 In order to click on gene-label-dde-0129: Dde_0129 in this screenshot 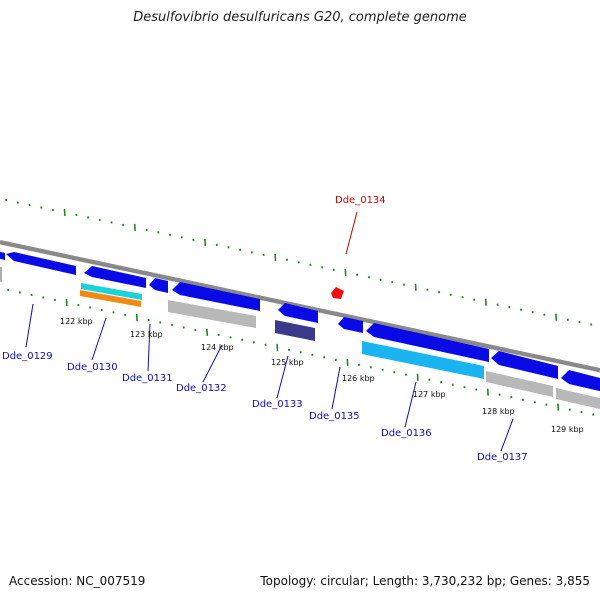, I will do `click(27, 356)`.